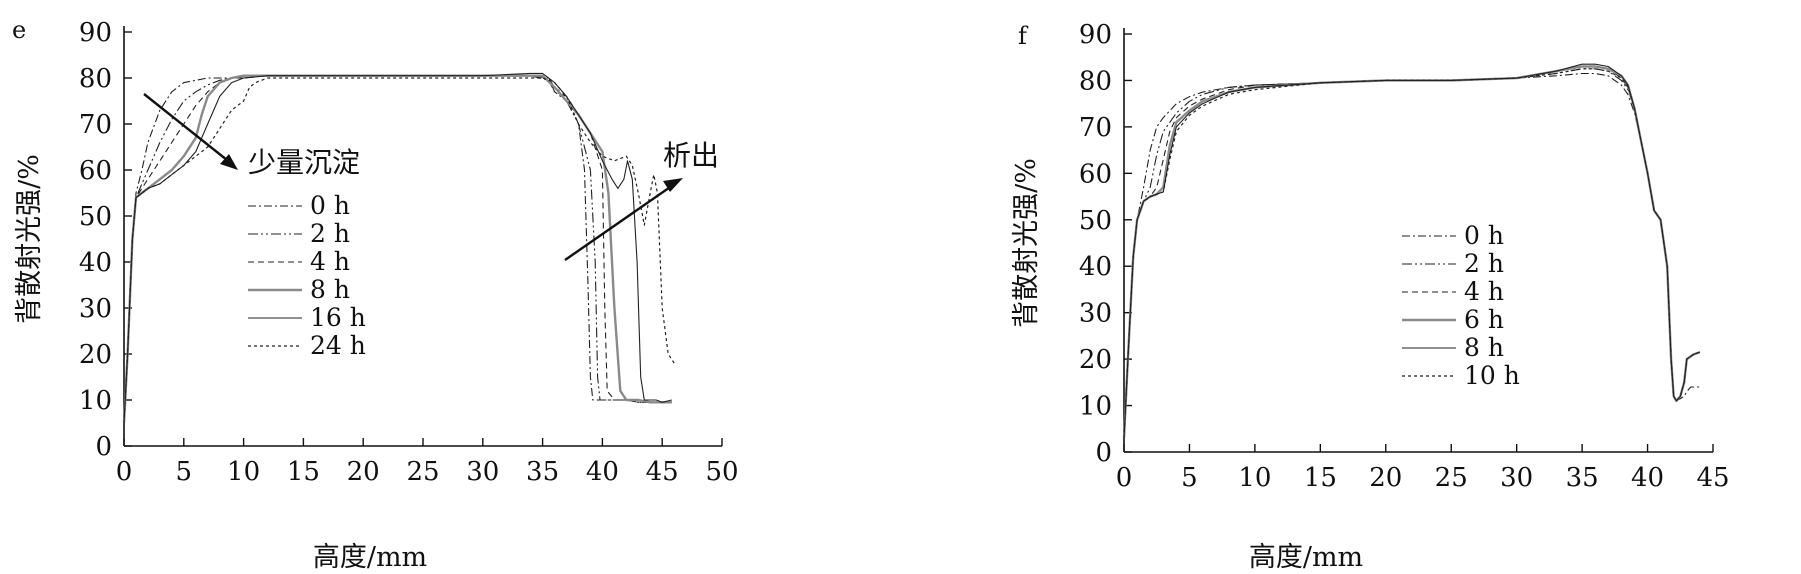  Describe the element at coordinates (124, 472) in the screenshot. I see `x-tick-label-e: 0` at that location.